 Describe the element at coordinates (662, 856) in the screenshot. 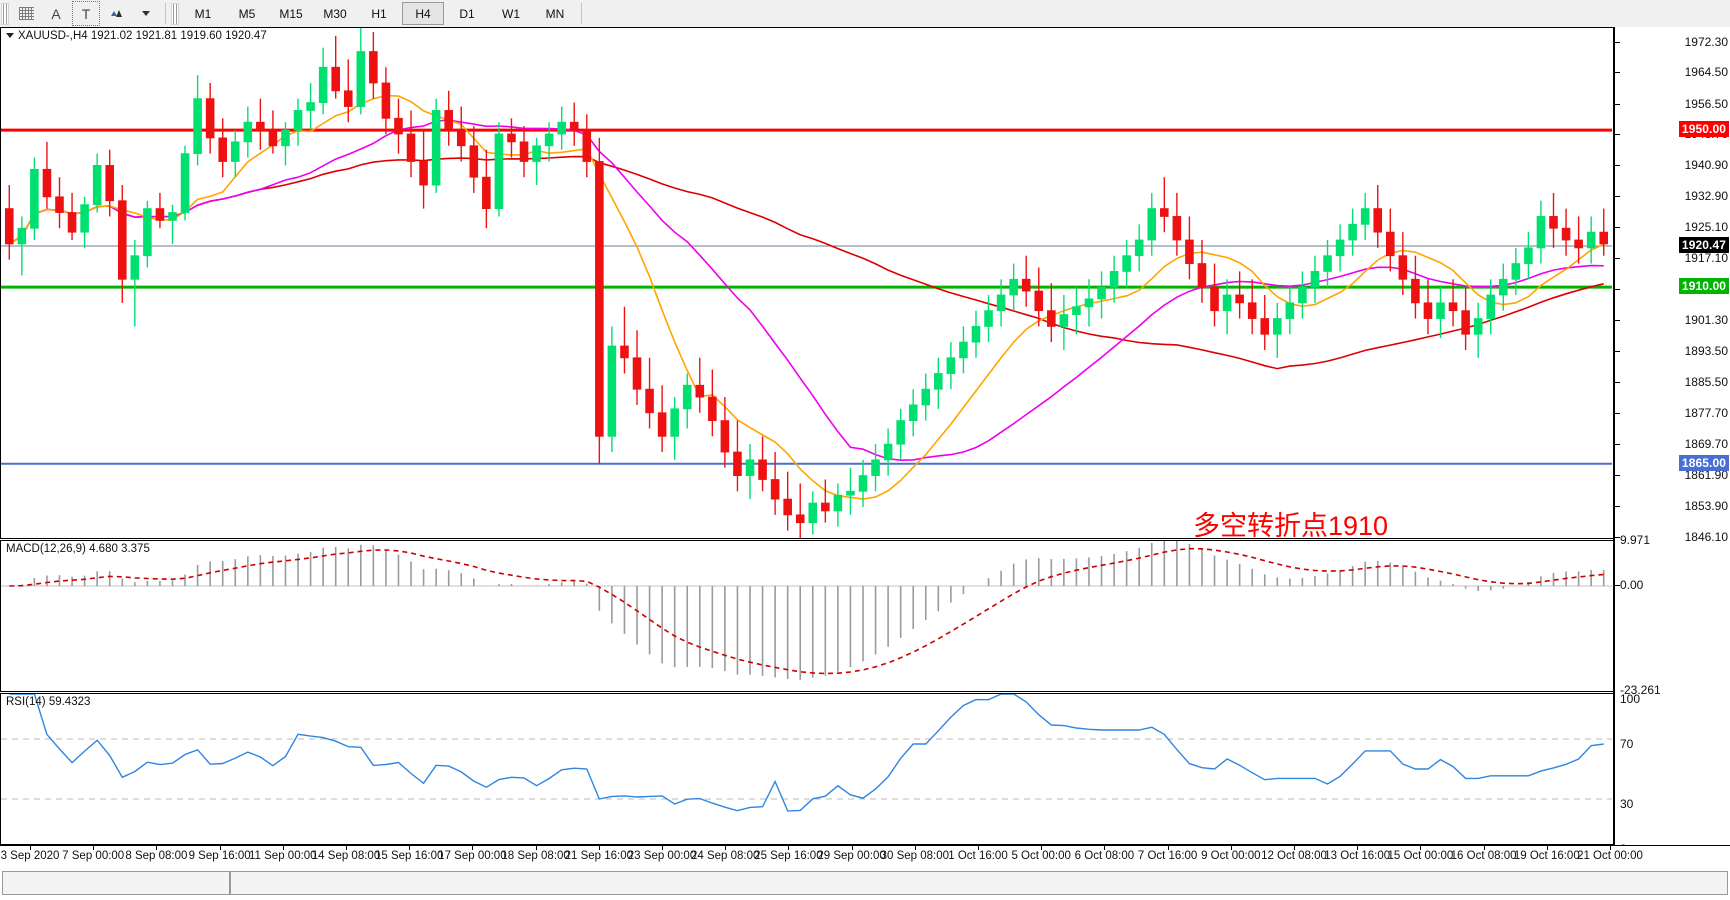

I see `time-axis-label: 23 Sep 00:00` at that location.